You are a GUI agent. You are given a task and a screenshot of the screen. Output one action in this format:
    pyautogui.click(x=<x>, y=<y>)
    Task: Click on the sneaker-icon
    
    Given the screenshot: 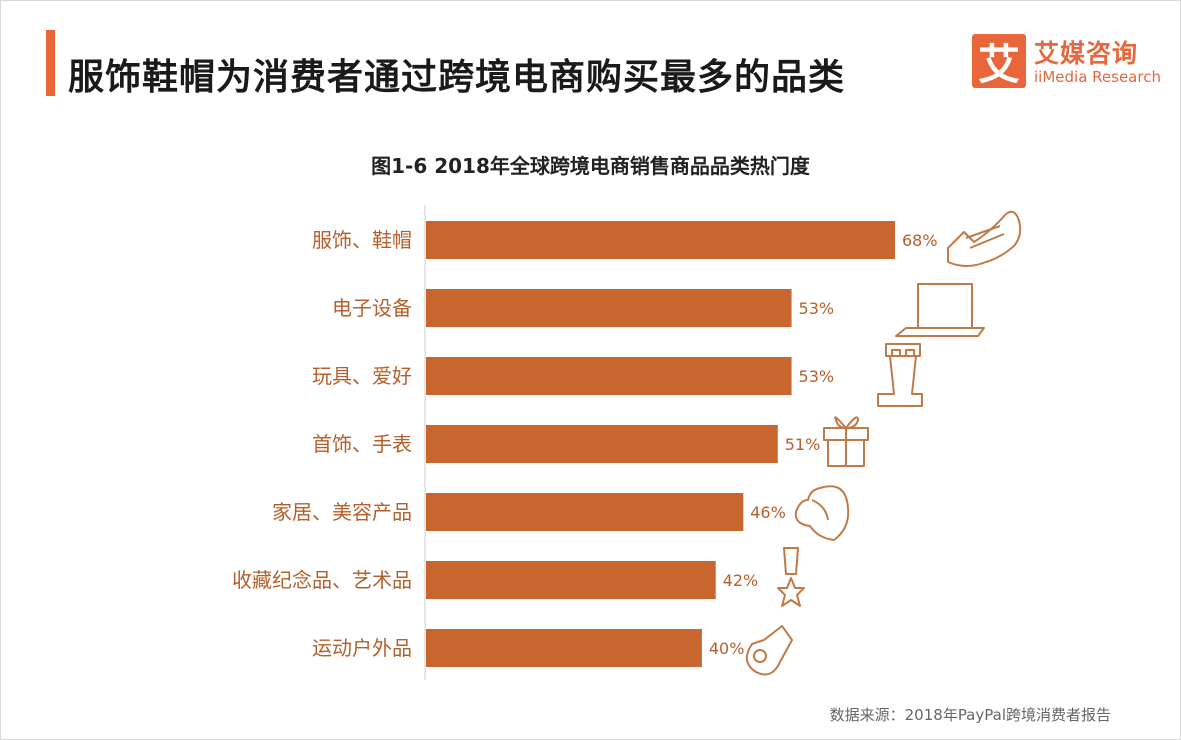 What is the action you would take?
    pyautogui.click(x=984, y=238)
    